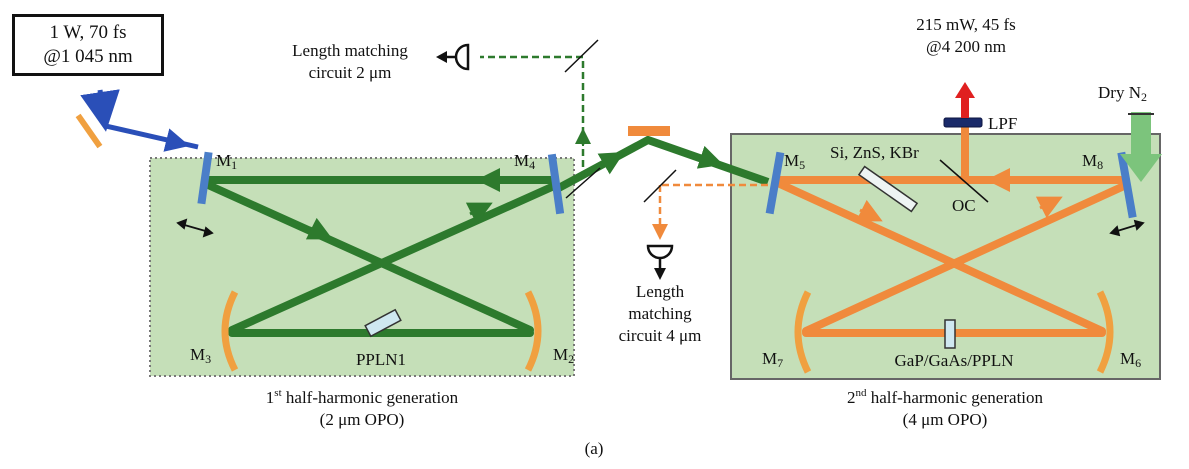 This screenshot has width=1189, height=469. Describe the element at coordinates (564, 355) in the screenshot. I see `mirror-m2-label: M2` at that location.